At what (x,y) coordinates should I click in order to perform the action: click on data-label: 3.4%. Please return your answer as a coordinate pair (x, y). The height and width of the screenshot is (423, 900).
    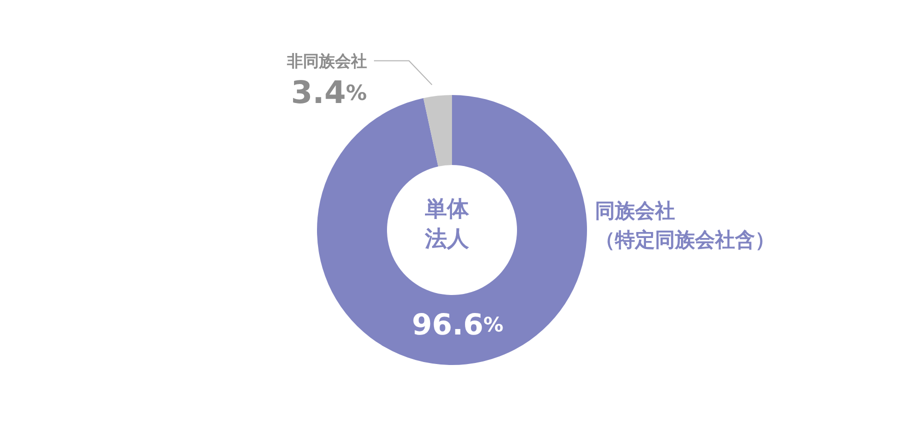
    Looking at the image, I should click on (329, 92).